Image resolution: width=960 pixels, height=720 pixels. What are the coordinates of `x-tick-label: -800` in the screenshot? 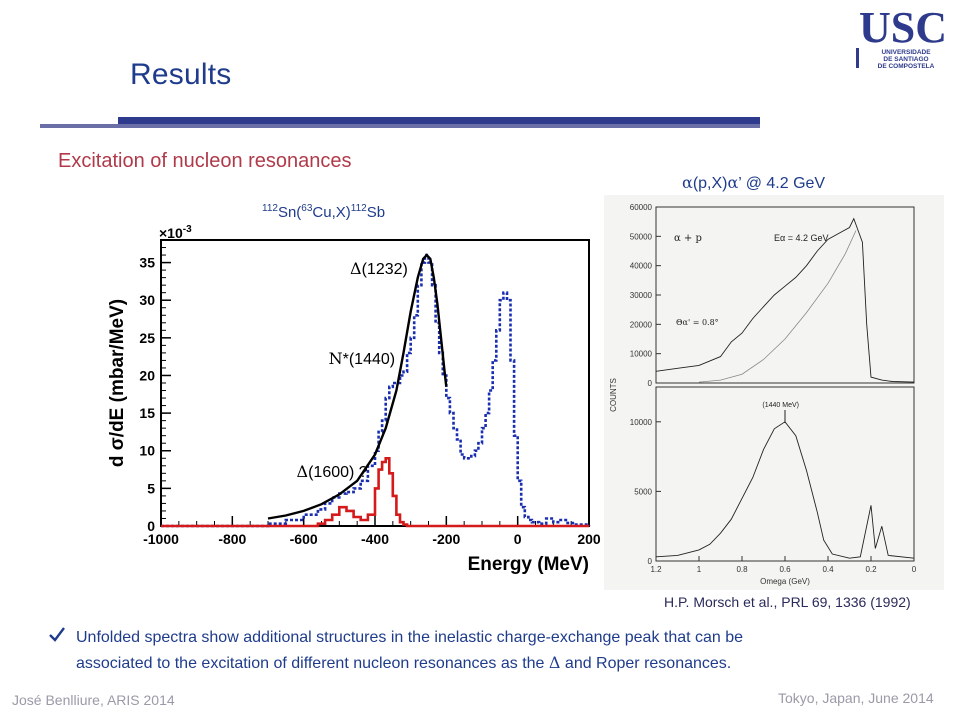 It's located at (232, 539).